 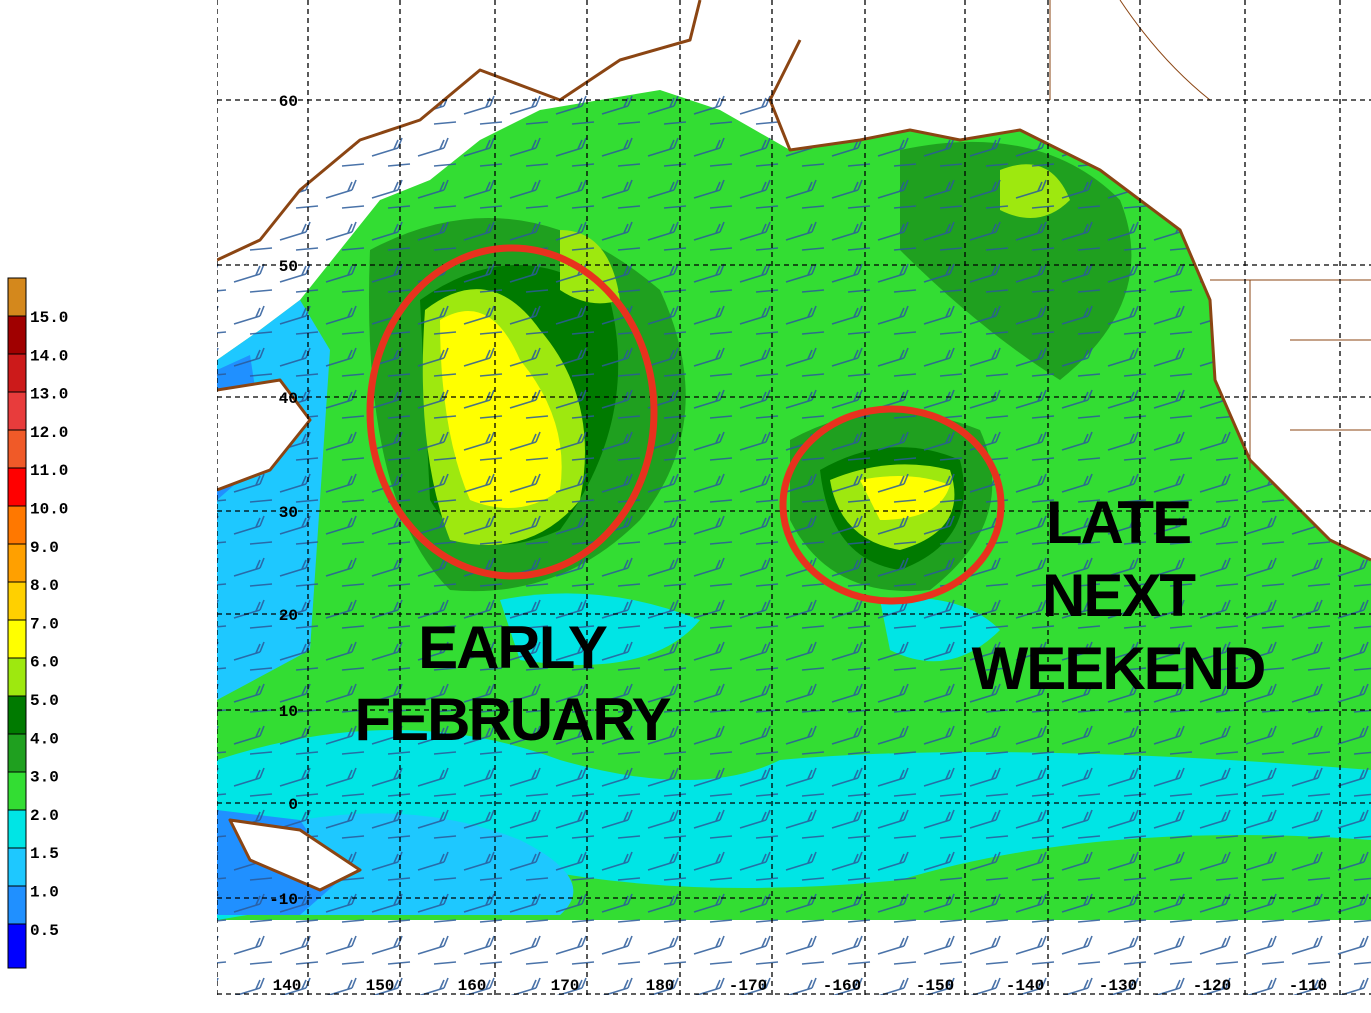 I want to click on annotation: NEXT, so click(x=1118, y=595).